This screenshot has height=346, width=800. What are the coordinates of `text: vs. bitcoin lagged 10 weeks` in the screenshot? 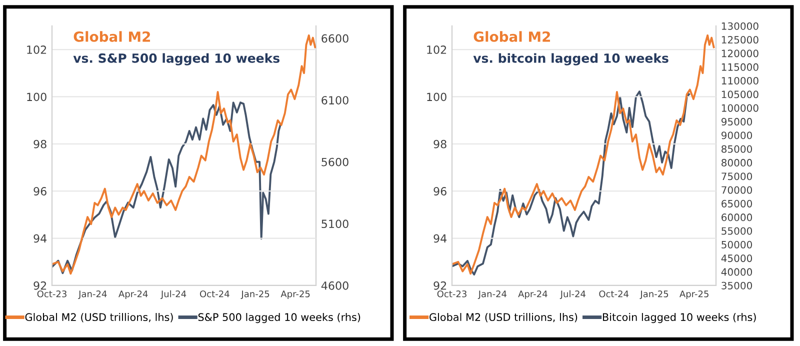 It's located at (570, 59).